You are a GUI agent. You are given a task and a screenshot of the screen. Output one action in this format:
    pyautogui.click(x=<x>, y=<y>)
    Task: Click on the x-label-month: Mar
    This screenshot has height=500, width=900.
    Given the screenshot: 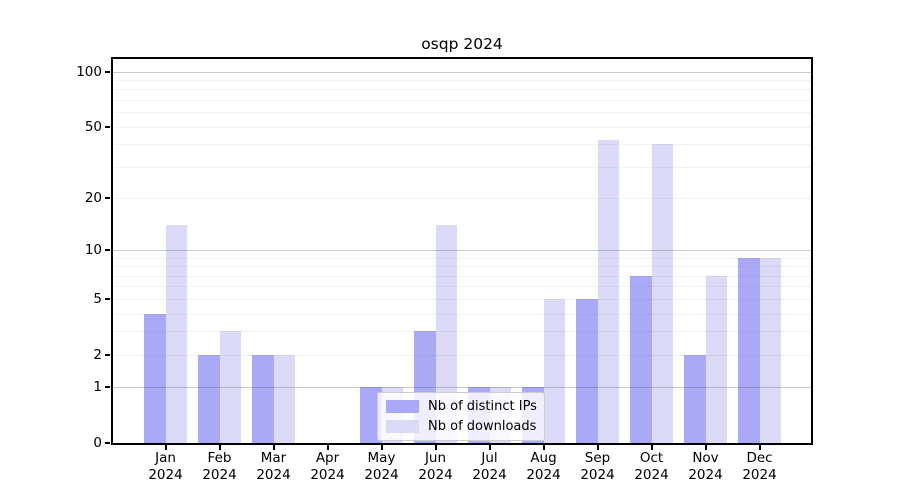 What is the action you would take?
    pyautogui.click(x=273, y=458)
    